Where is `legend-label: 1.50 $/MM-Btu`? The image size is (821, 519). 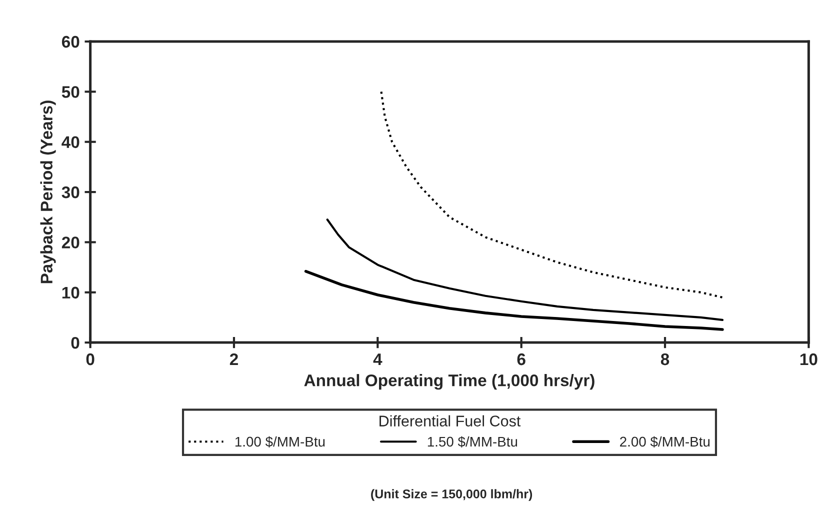 legend-label: 1.50 $/MM-Btu is located at coordinates (473, 442).